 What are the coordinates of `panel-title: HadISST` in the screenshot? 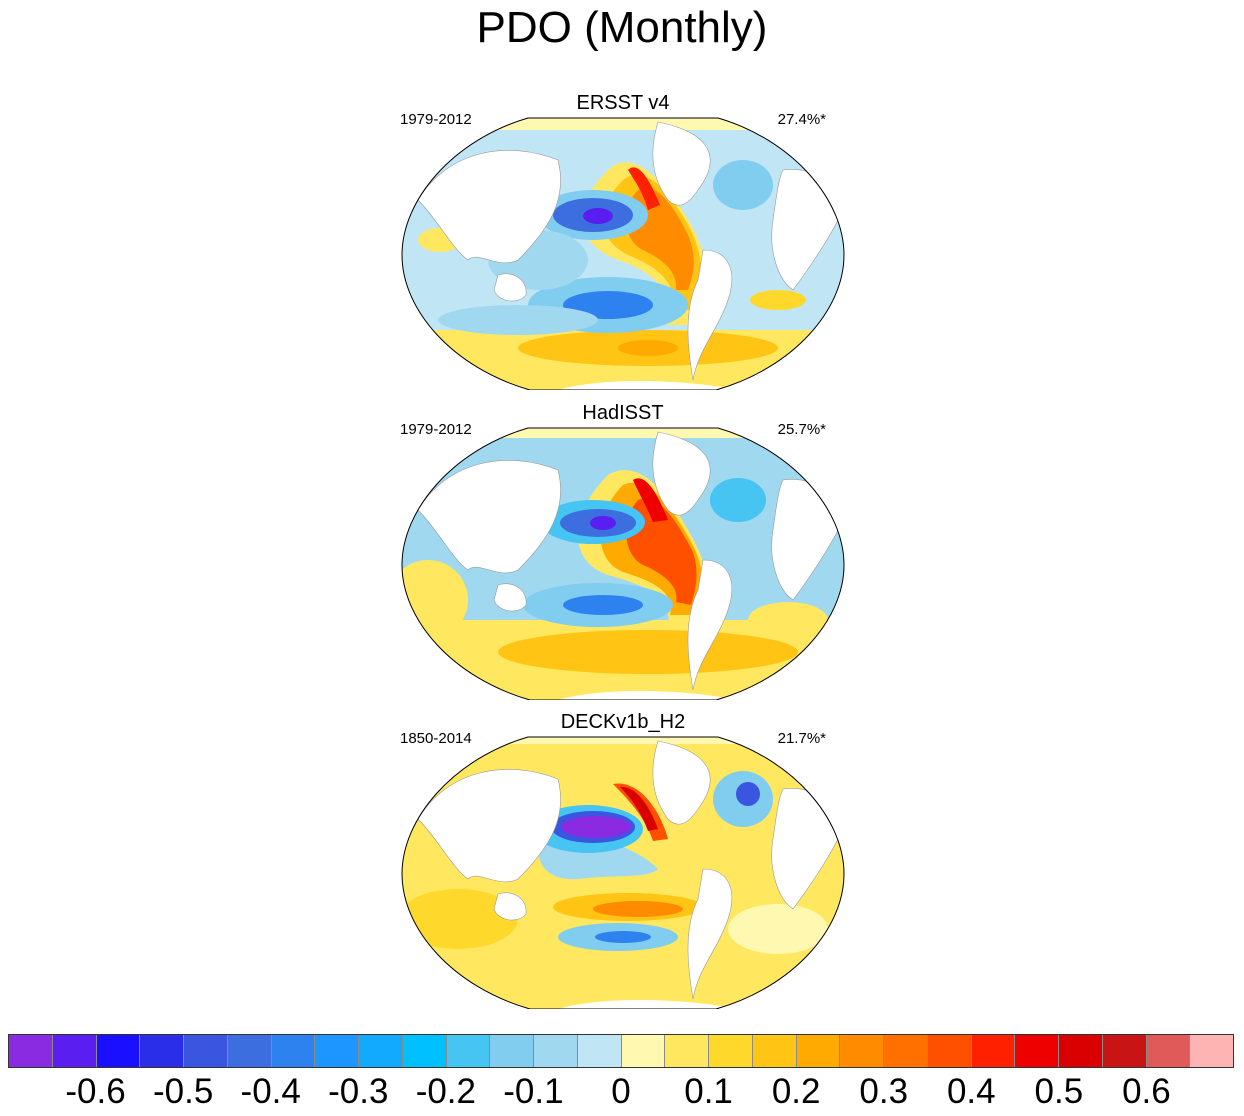 It's located at (623, 413).